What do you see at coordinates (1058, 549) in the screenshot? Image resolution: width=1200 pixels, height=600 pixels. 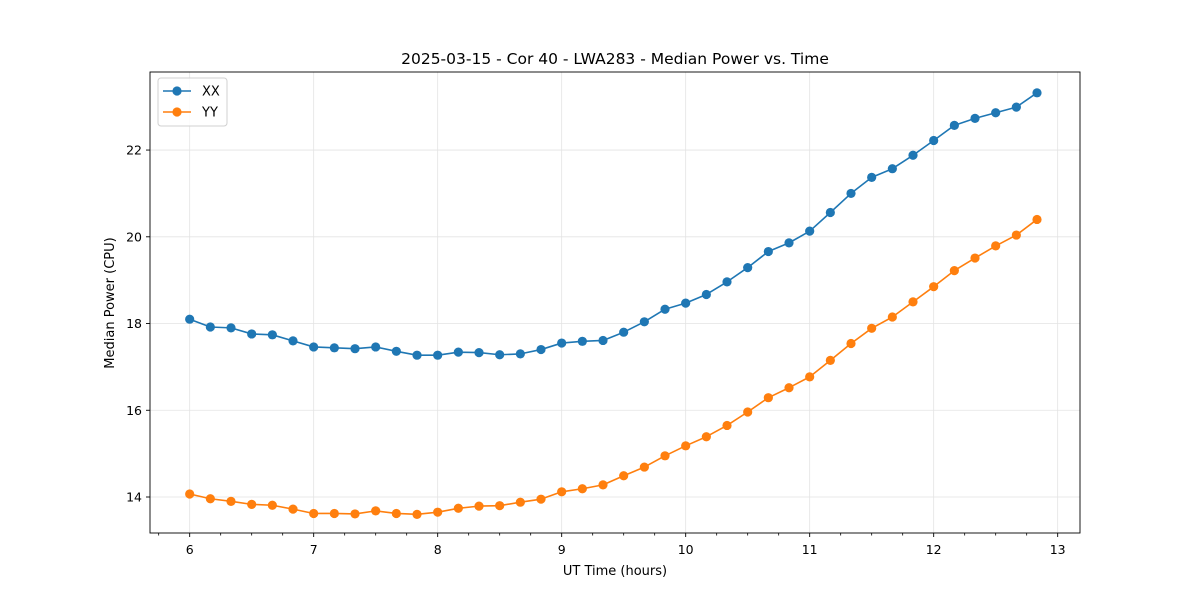 I see `x-tick-label: 13` at bounding box center [1058, 549].